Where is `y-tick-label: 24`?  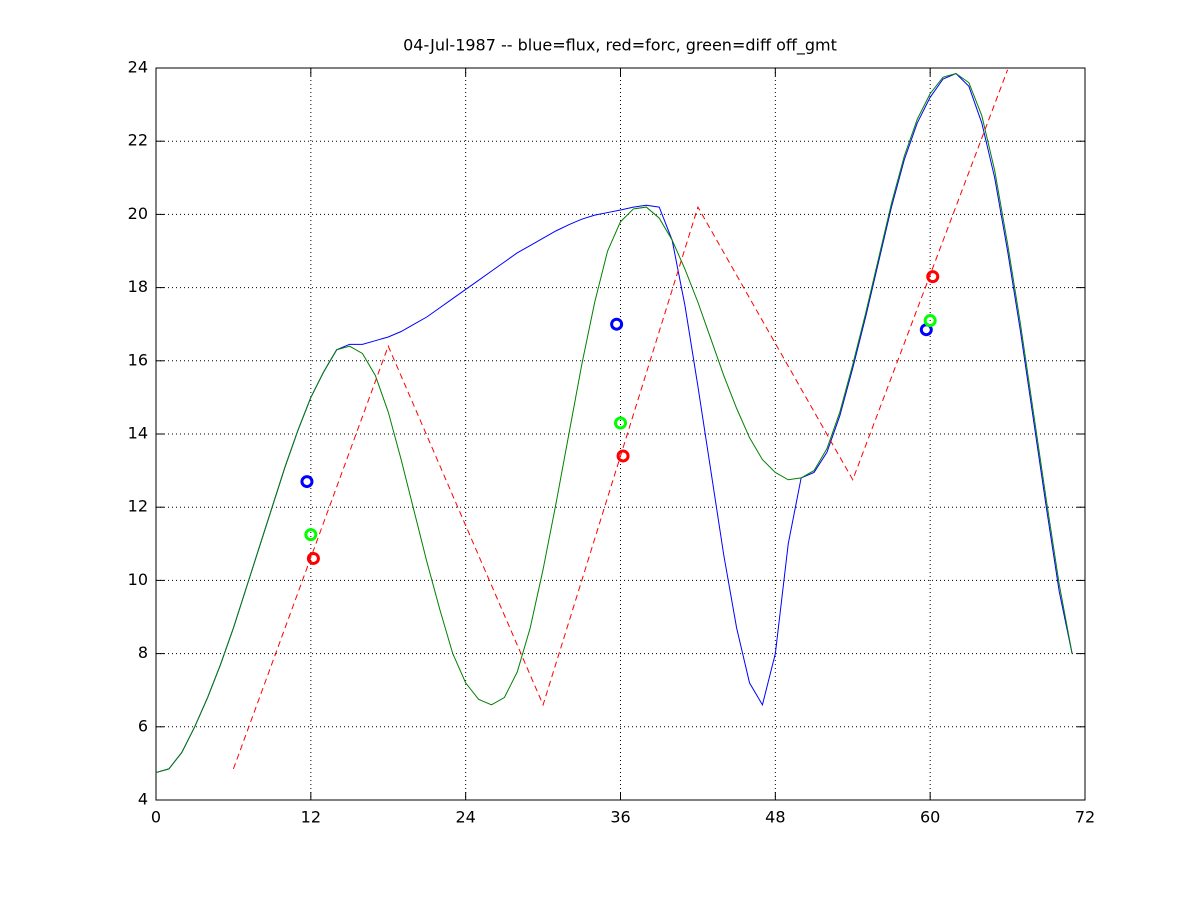 y-tick-label: 24 is located at coordinates (138, 67).